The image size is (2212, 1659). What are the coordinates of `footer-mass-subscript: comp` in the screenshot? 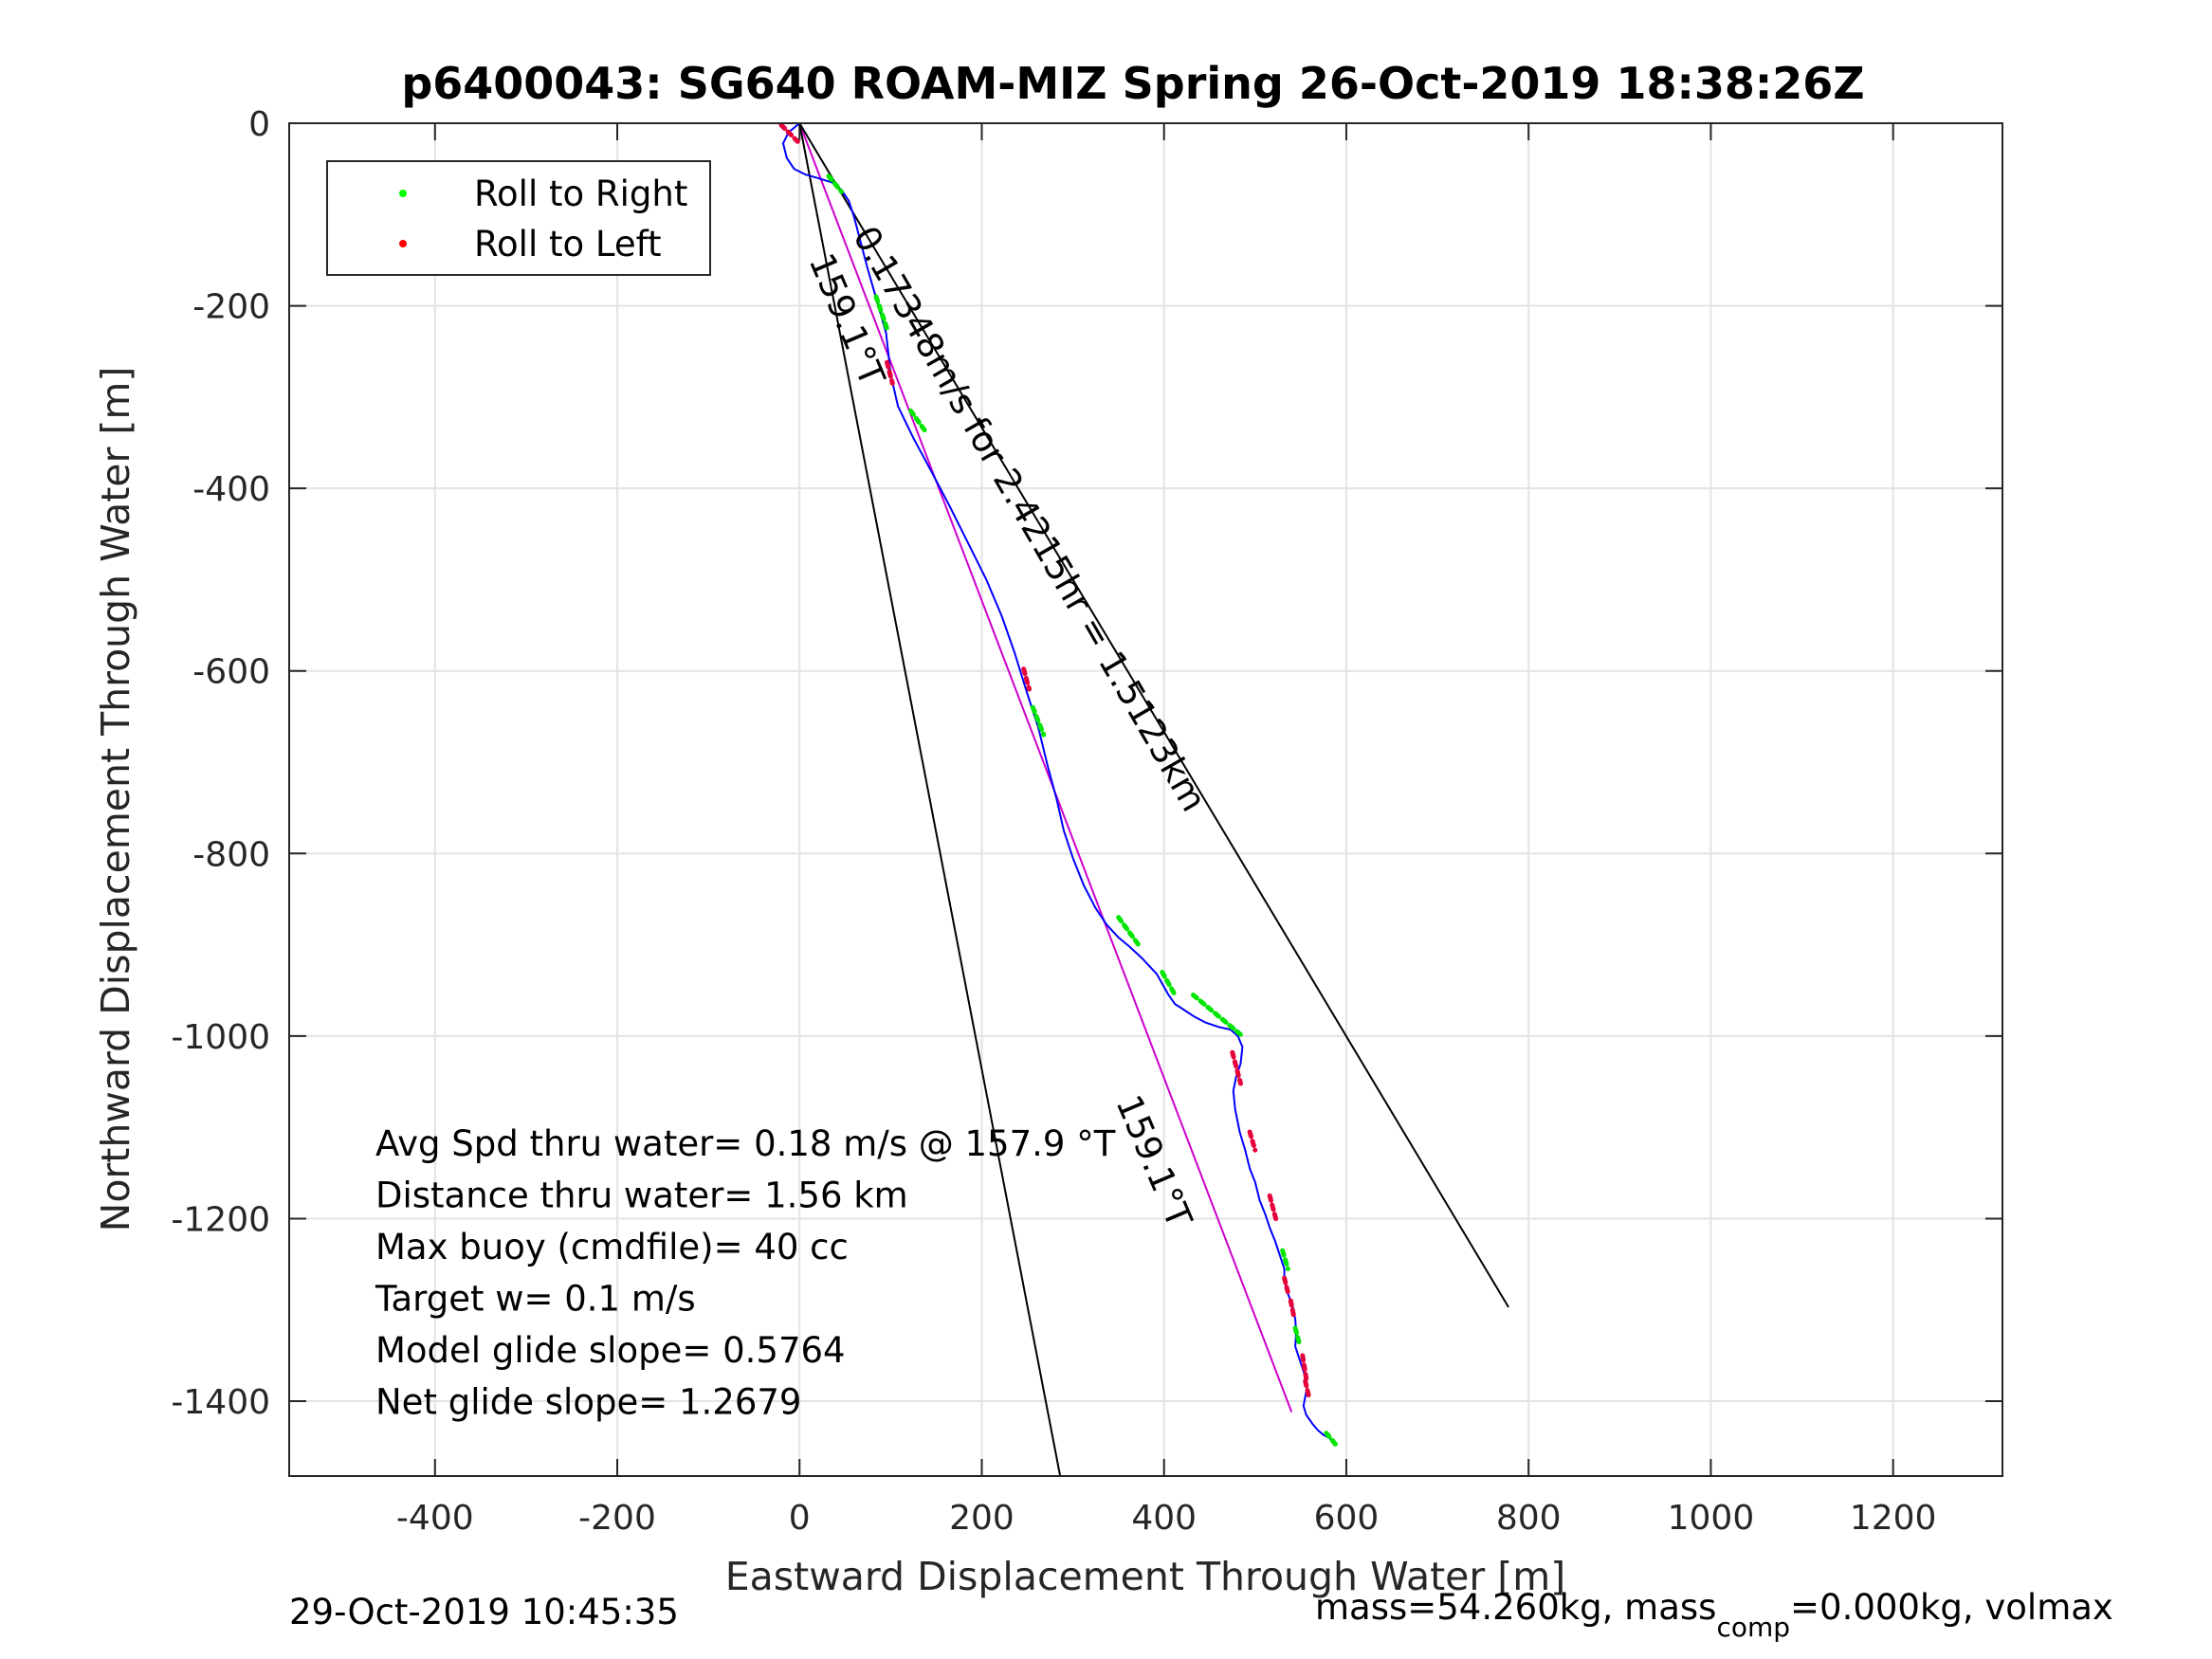 It's located at (1753, 1627).